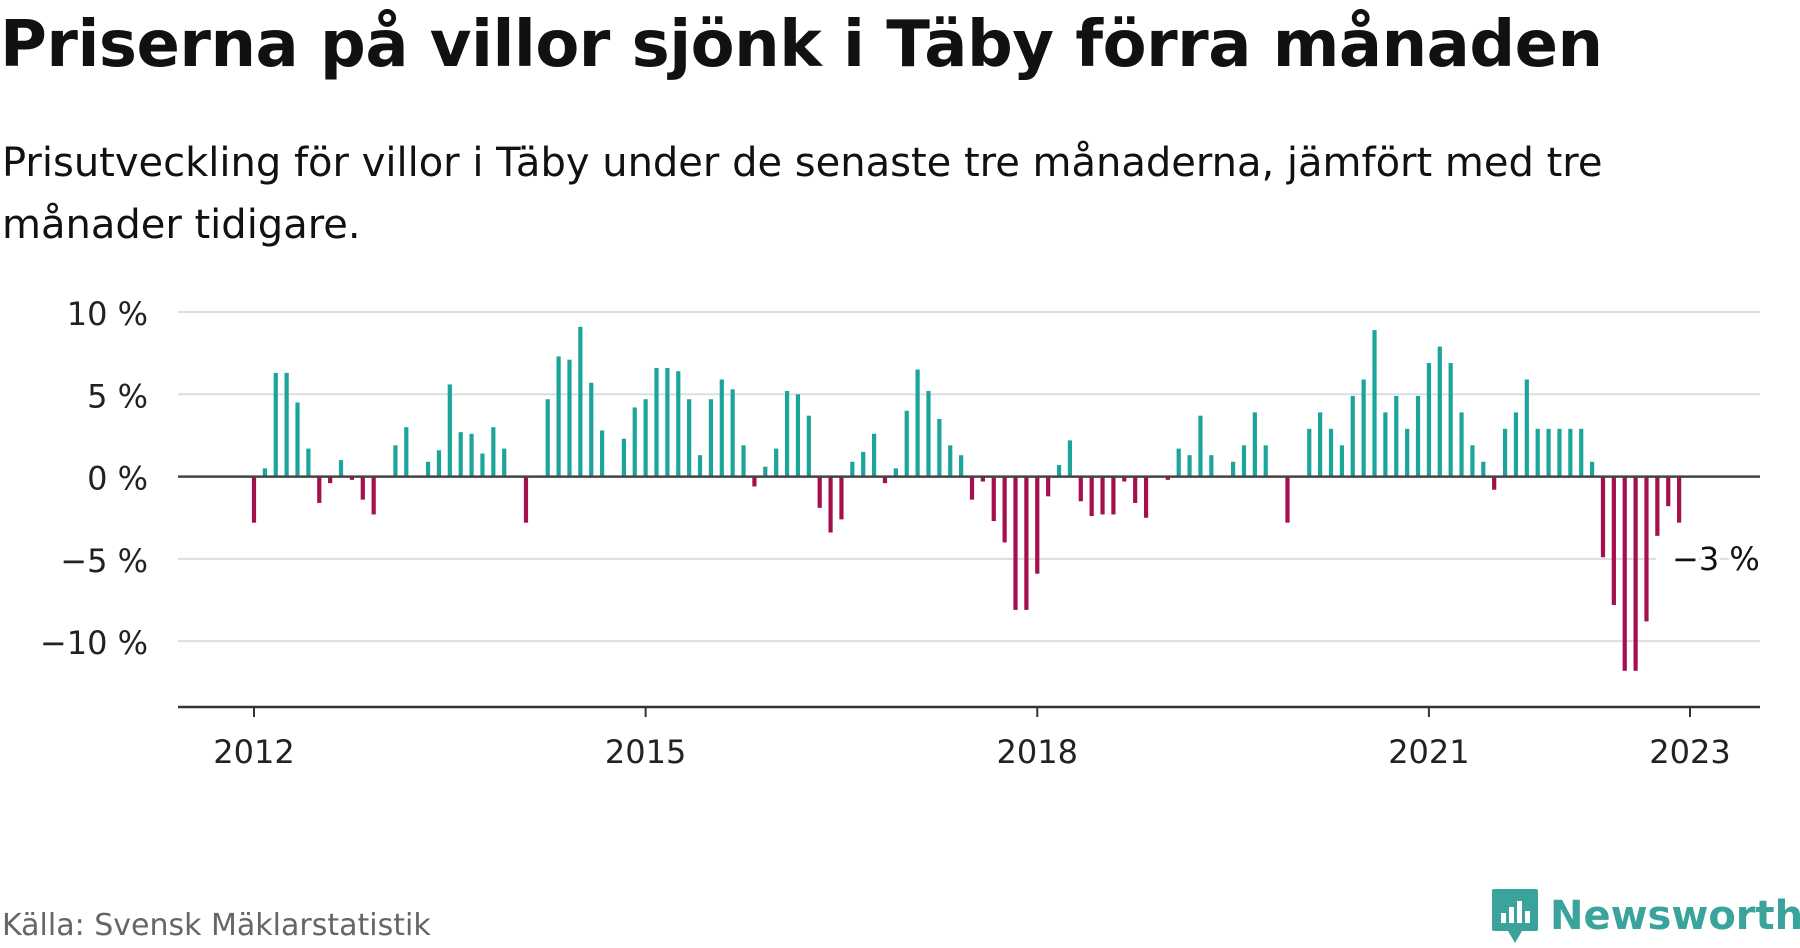 Image resolution: width=1800 pixels, height=948 pixels. I want to click on annotation-dot, so click(1664, 558).